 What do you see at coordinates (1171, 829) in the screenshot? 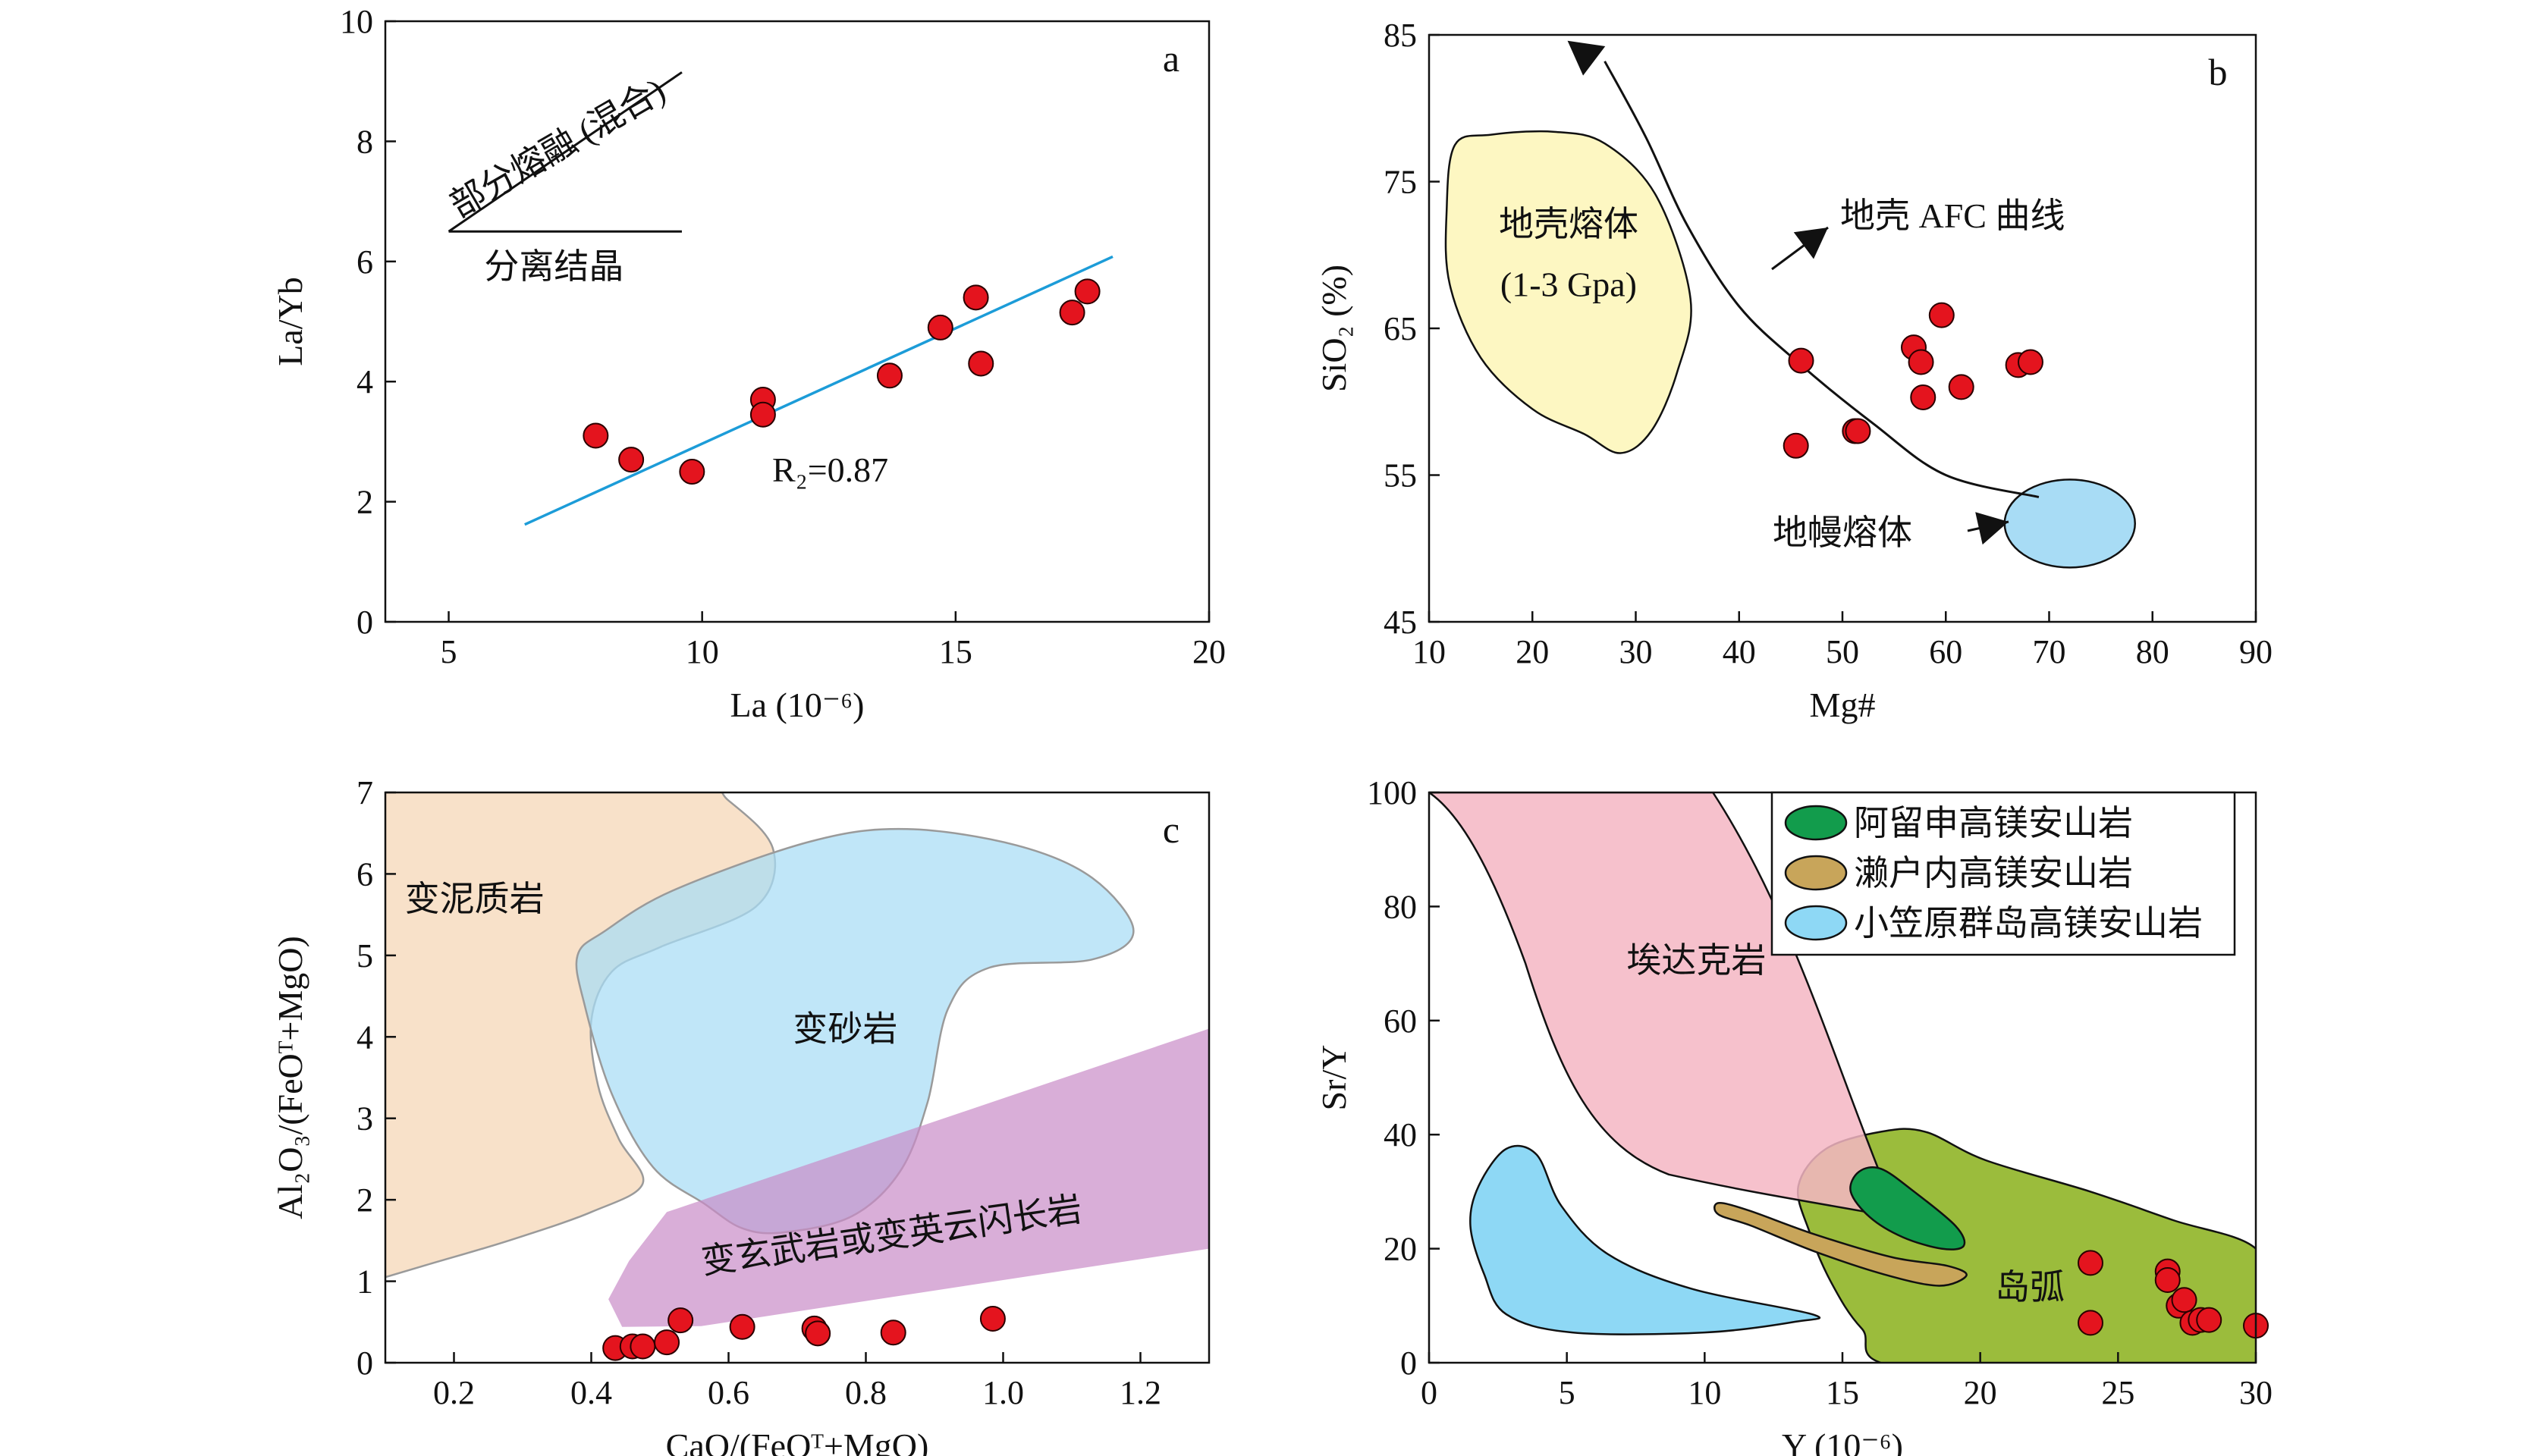
I see `panel-letter: c` at bounding box center [1171, 829].